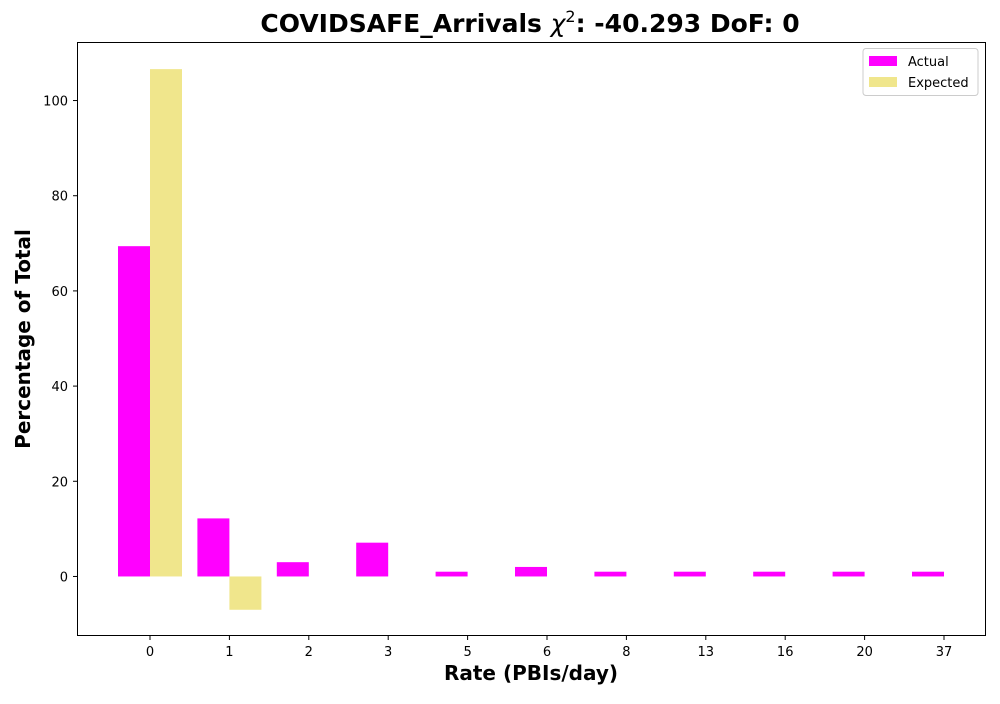  I want to click on x-axis-label: Rate (PBIs/day), so click(531, 673).